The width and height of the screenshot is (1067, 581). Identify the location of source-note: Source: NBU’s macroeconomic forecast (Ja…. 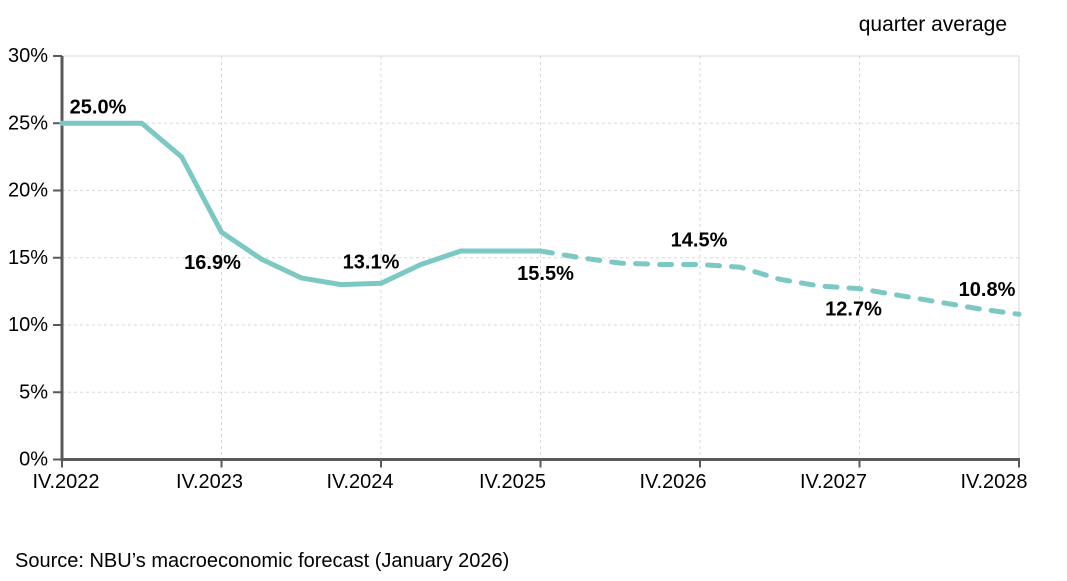
(262, 561).